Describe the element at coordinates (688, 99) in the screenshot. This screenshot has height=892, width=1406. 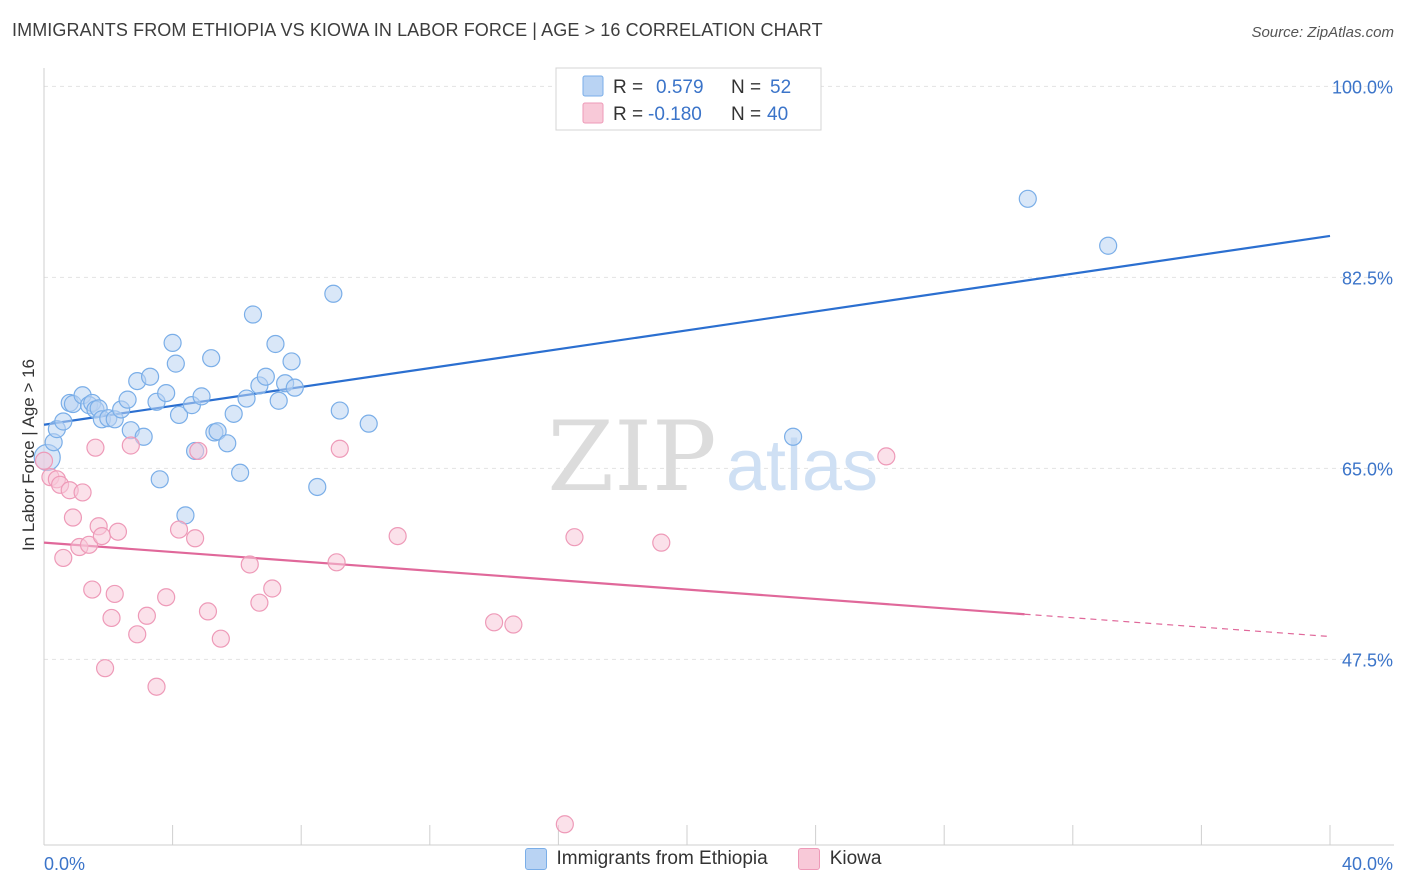
I see `correlation-legend: R = 0.579 N = 52 R = -0.180 N = 40` at that location.